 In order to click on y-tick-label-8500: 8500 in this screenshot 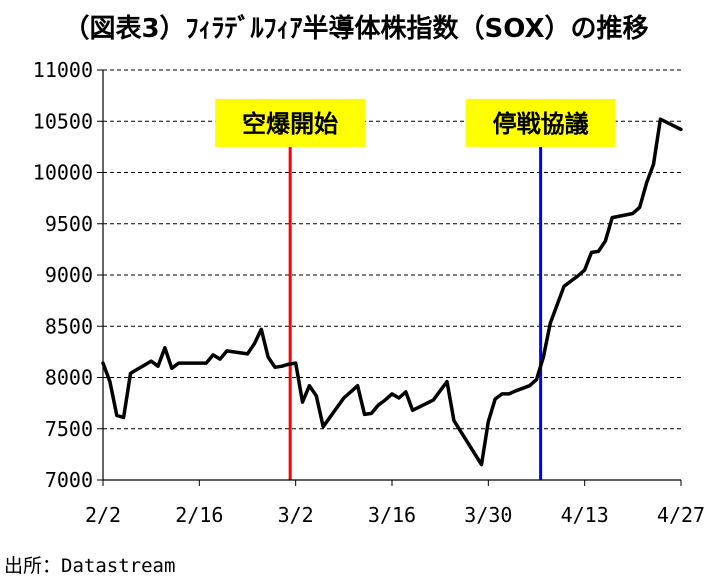, I will do `click(69, 326)`.